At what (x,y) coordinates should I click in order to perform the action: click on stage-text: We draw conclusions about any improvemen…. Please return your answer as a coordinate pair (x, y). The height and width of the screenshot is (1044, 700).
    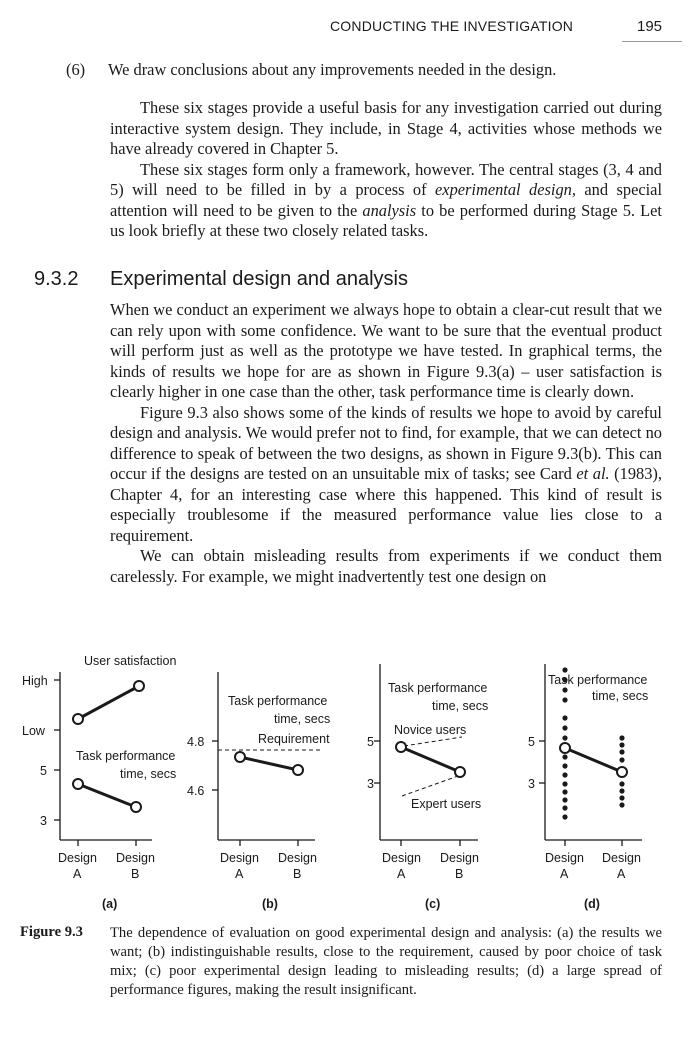
    Looking at the image, I should click on (332, 69).